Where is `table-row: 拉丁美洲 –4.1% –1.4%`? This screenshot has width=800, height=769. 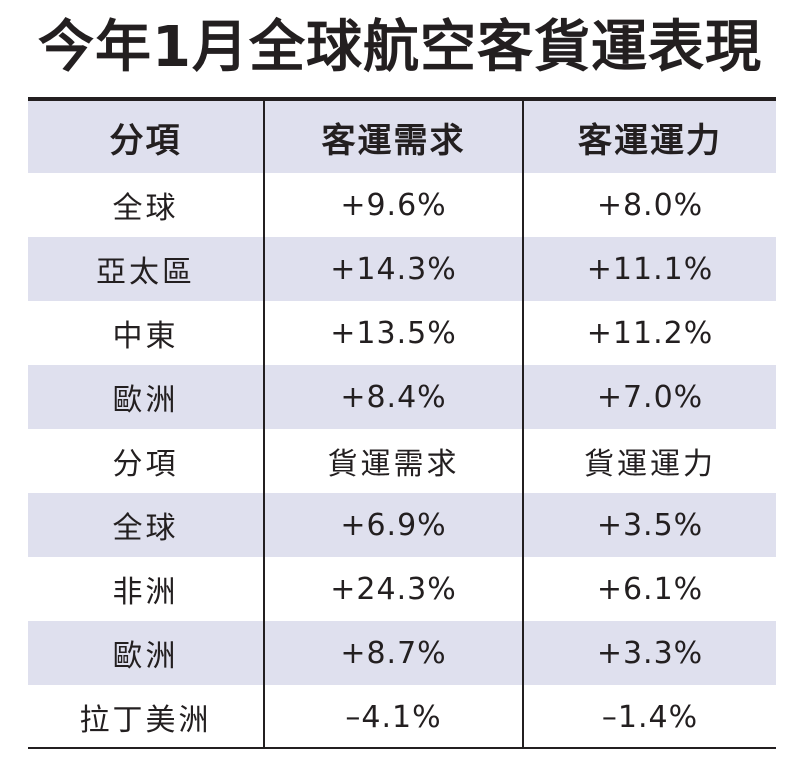 table-row: 拉丁美洲 –4.1% –1.4% is located at coordinates (402, 717).